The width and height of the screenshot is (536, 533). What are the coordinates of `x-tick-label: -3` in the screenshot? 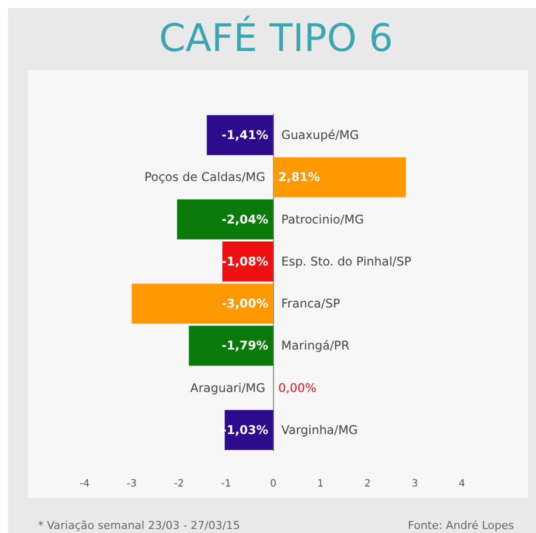 It's located at (131, 484).